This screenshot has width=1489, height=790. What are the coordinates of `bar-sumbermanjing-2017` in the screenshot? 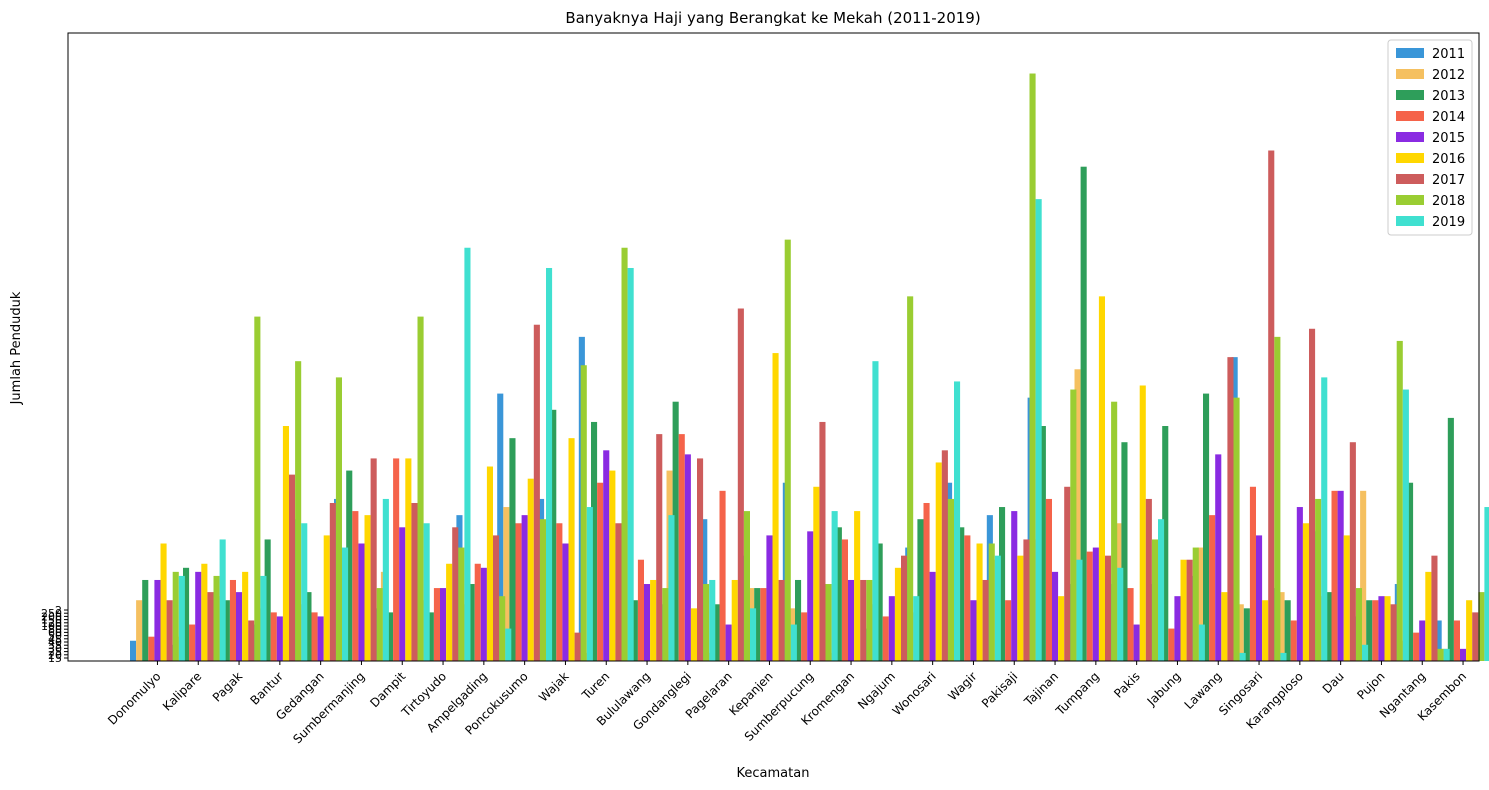 It's located at (373, 559).